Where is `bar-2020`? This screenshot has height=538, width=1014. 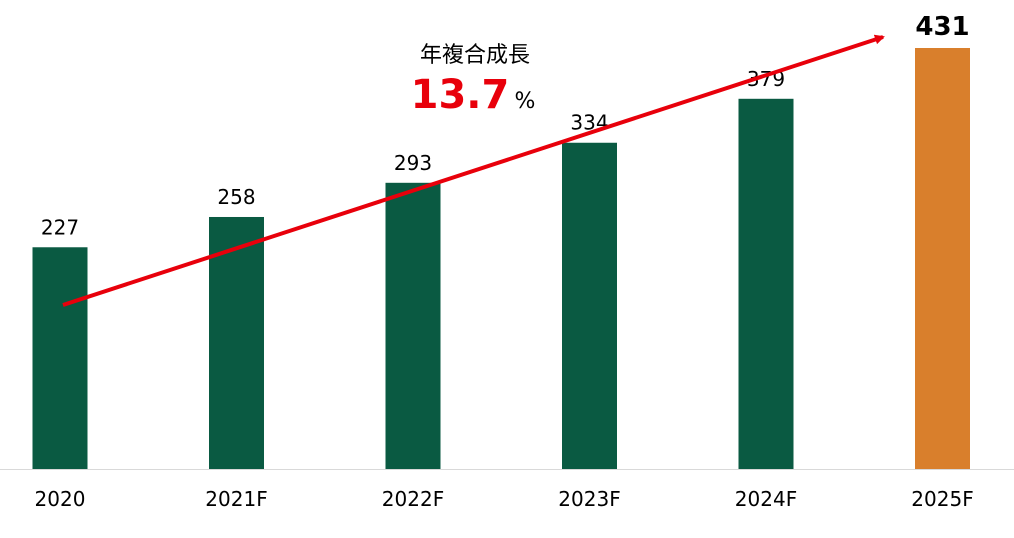
bar-2020 is located at coordinates (60, 358).